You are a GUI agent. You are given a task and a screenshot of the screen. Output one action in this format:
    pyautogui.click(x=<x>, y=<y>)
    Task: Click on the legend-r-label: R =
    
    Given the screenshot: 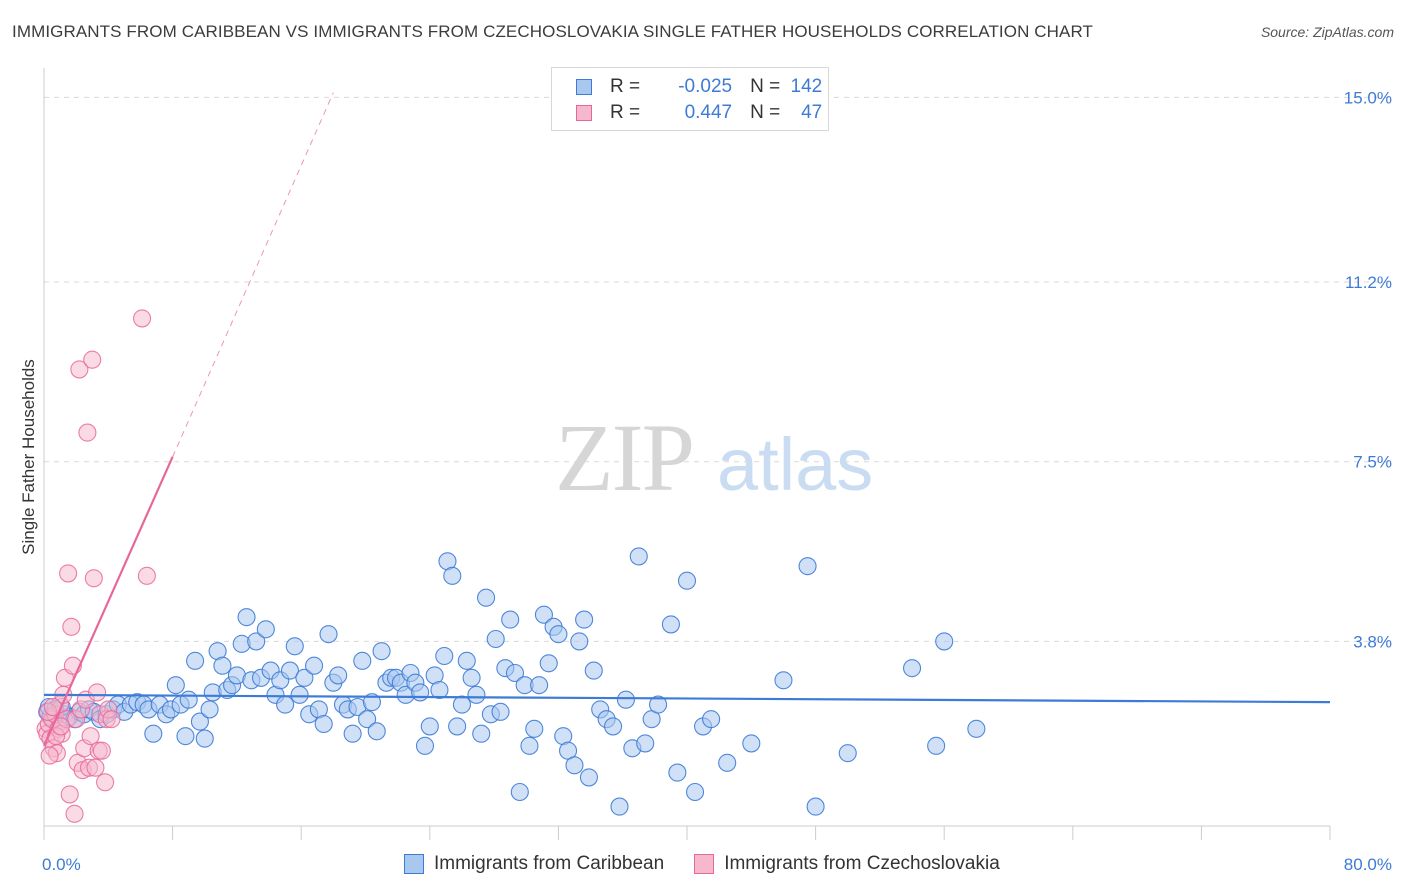 What is the action you would take?
    pyautogui.click(x=625, y=86)
    